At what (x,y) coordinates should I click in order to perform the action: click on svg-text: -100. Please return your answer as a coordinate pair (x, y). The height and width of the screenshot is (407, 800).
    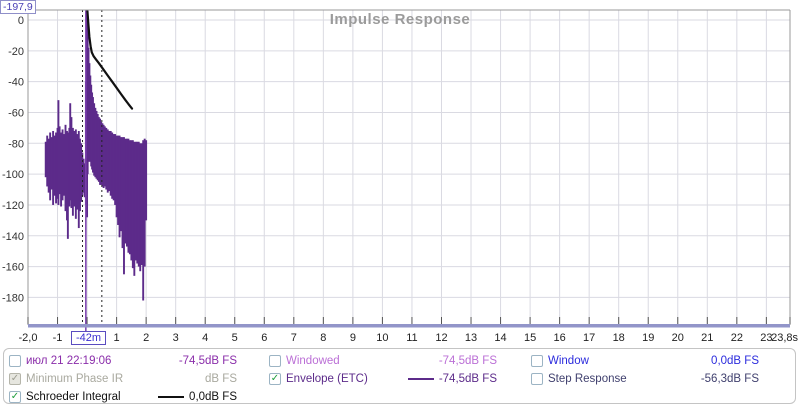
    Looking at the image, I should click on (13, 175).